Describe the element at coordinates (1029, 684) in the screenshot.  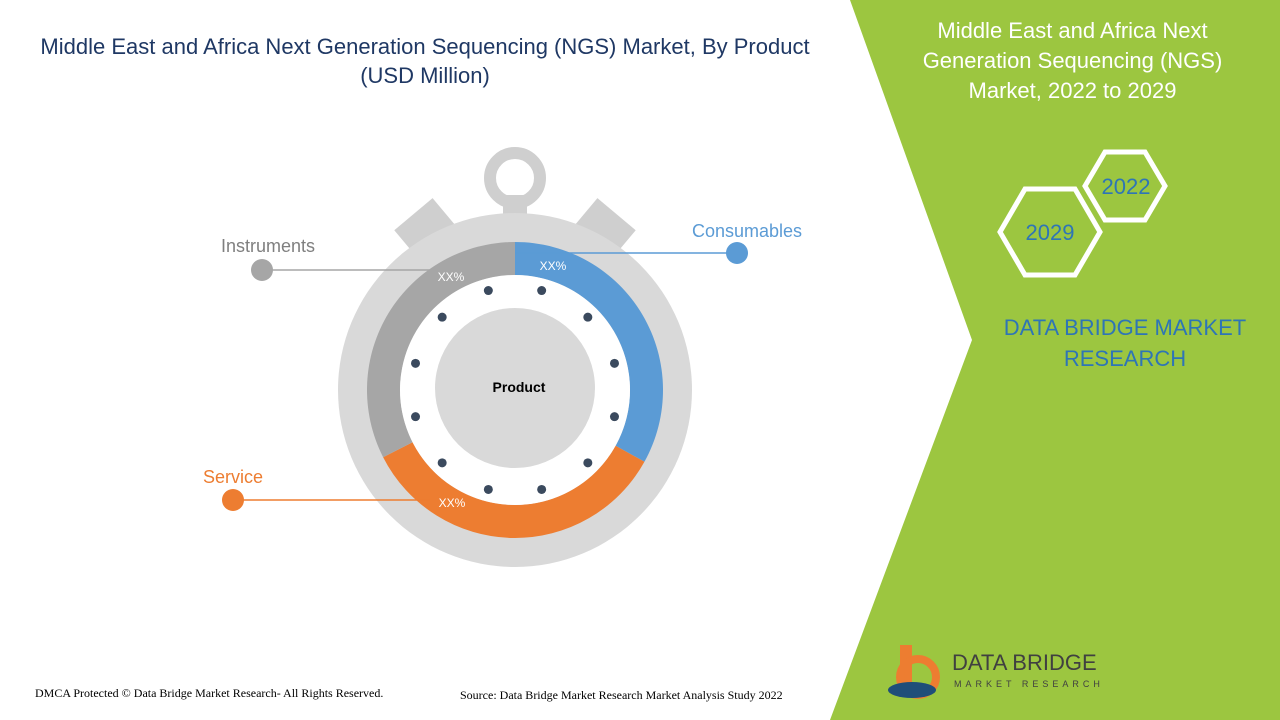
I see `logo-tagline: MARKET RESEARCH` at that location.